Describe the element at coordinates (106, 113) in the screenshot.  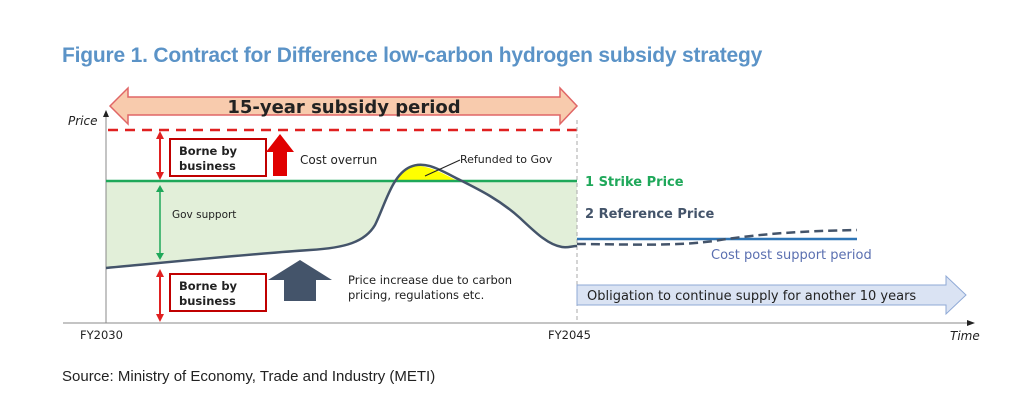
I see `y-axis-arrow-icon` at that location.